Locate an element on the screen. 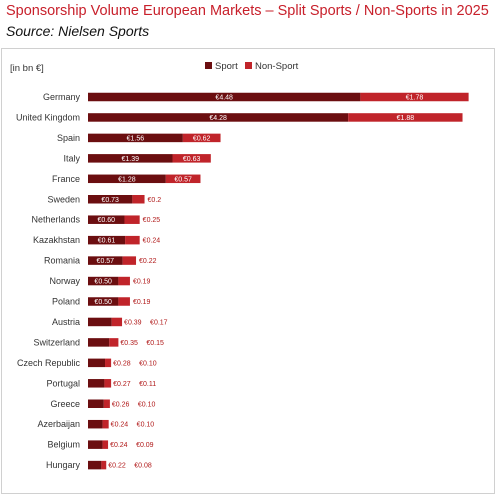 The image size is (501, 500). data-label-non-sport-austria: €0.17 is located at coordinates (159, 322).